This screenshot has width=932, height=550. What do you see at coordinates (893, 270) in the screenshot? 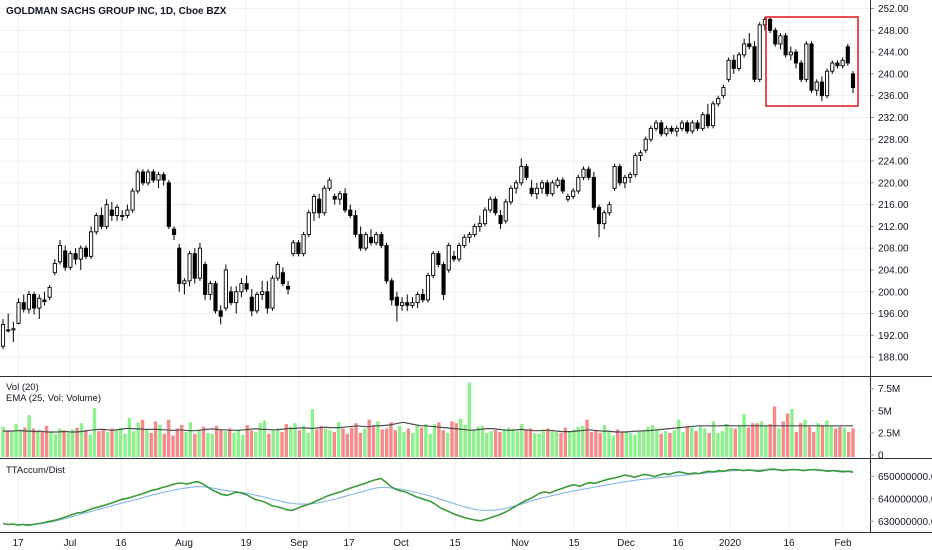
I see `price-tick-label: 204.00` at bounding box center [893, 270].